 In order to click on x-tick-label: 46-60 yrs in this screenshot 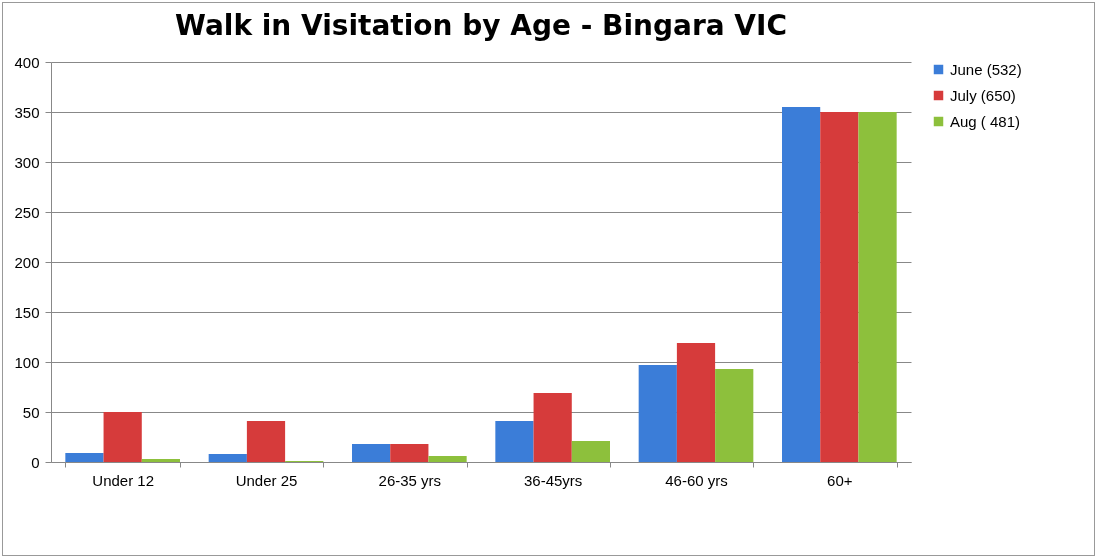, I will do `click(696, 480)`.